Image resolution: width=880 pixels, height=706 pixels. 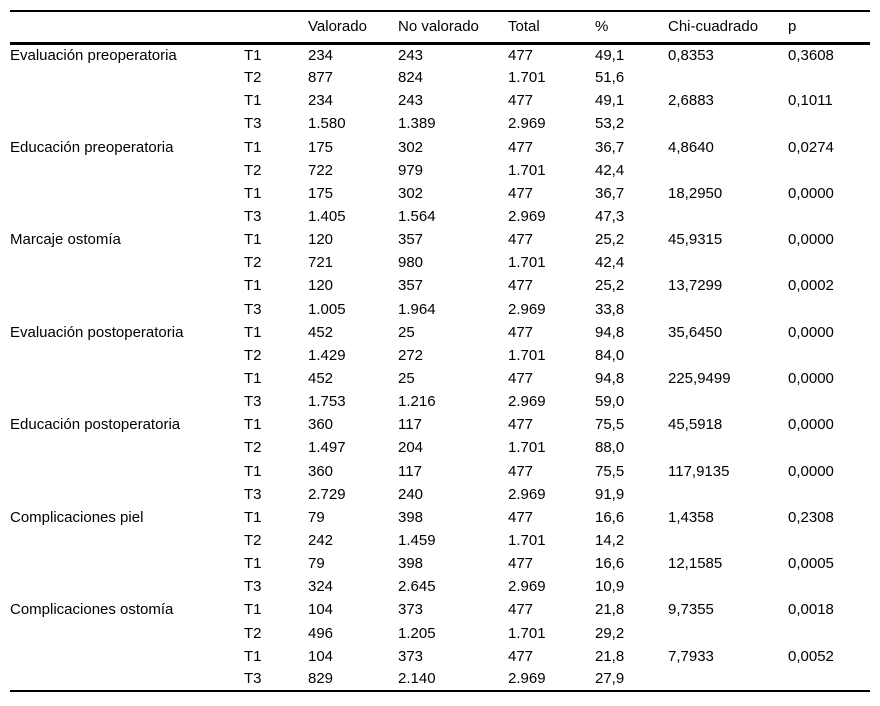 I want to click on cell-valorado: 721, so click(x=321, y=263).